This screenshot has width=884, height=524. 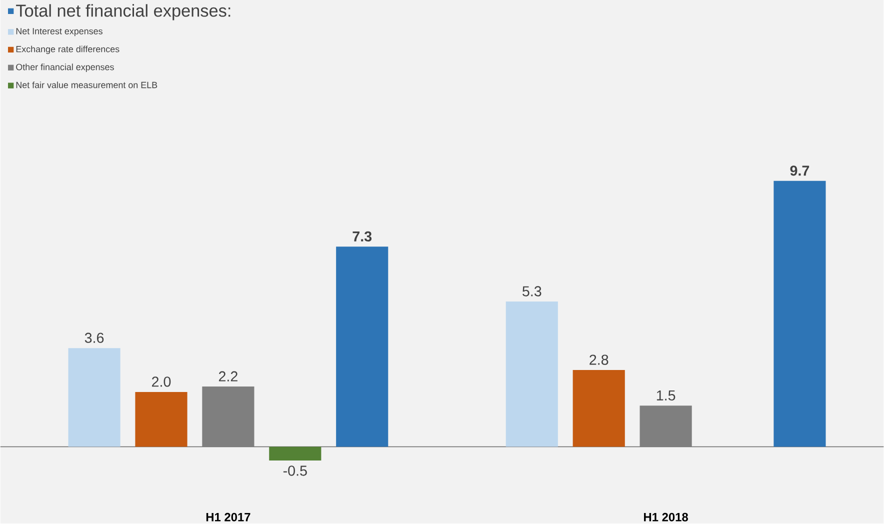 I want to click on data-label: 5.3, so click(x=532, y=291).